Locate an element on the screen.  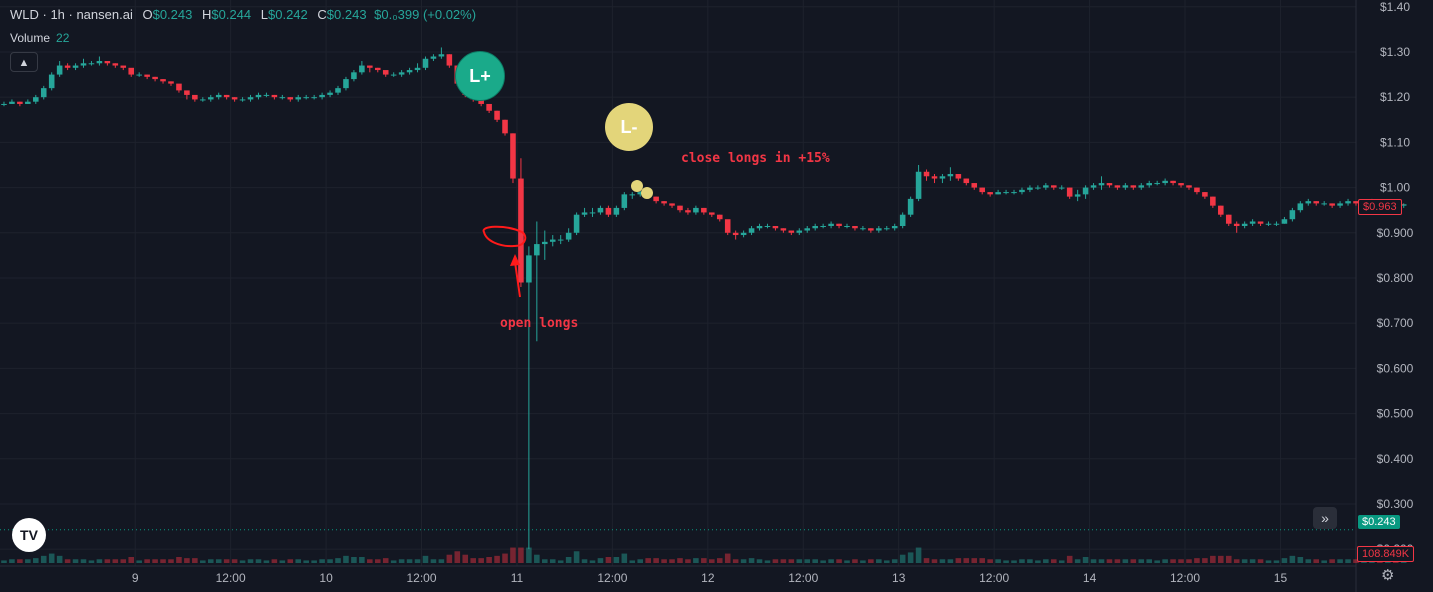
highlight-ellipse is located at coordinates (504, 236).